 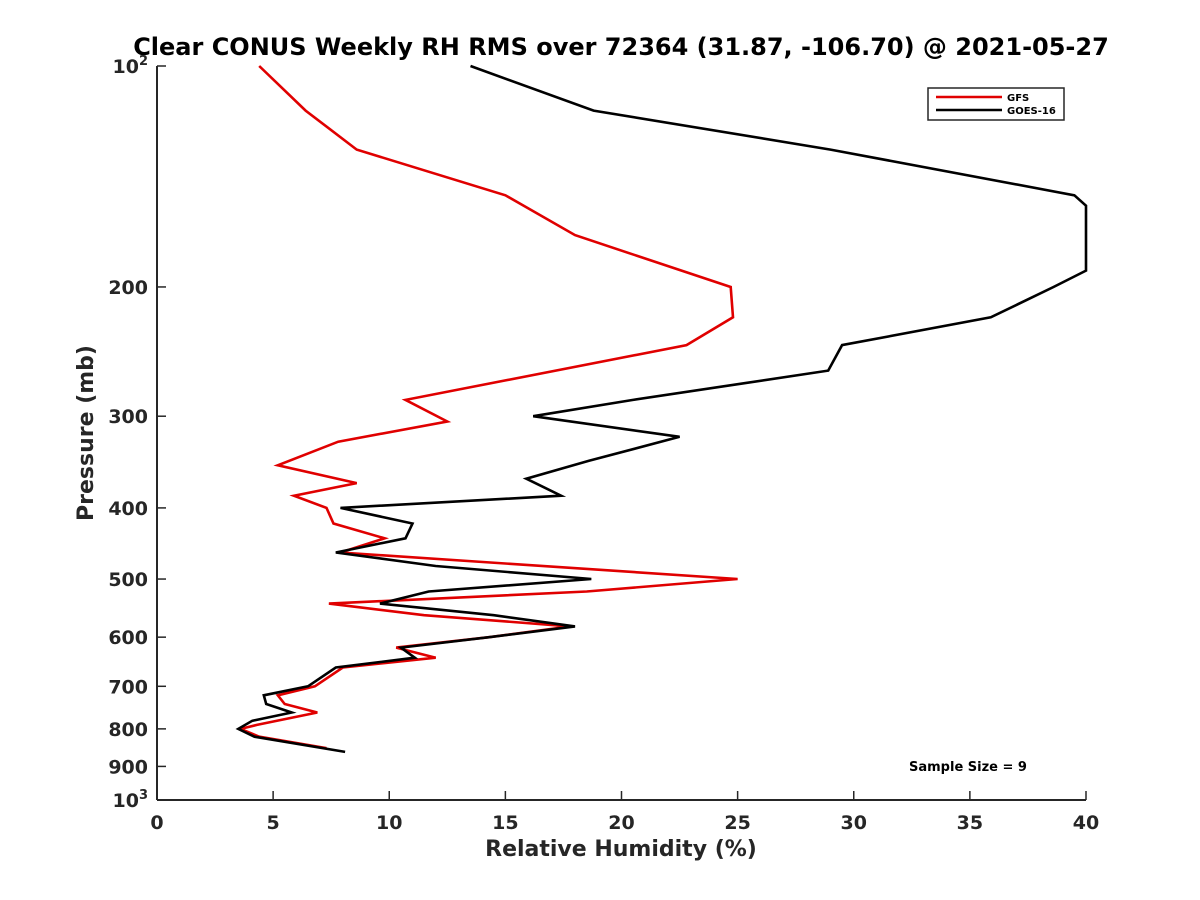 What do you see at coordinates (128, 638) in the screenshot?
I see `y-tick-label: 600` at bounding box center [128, 638].